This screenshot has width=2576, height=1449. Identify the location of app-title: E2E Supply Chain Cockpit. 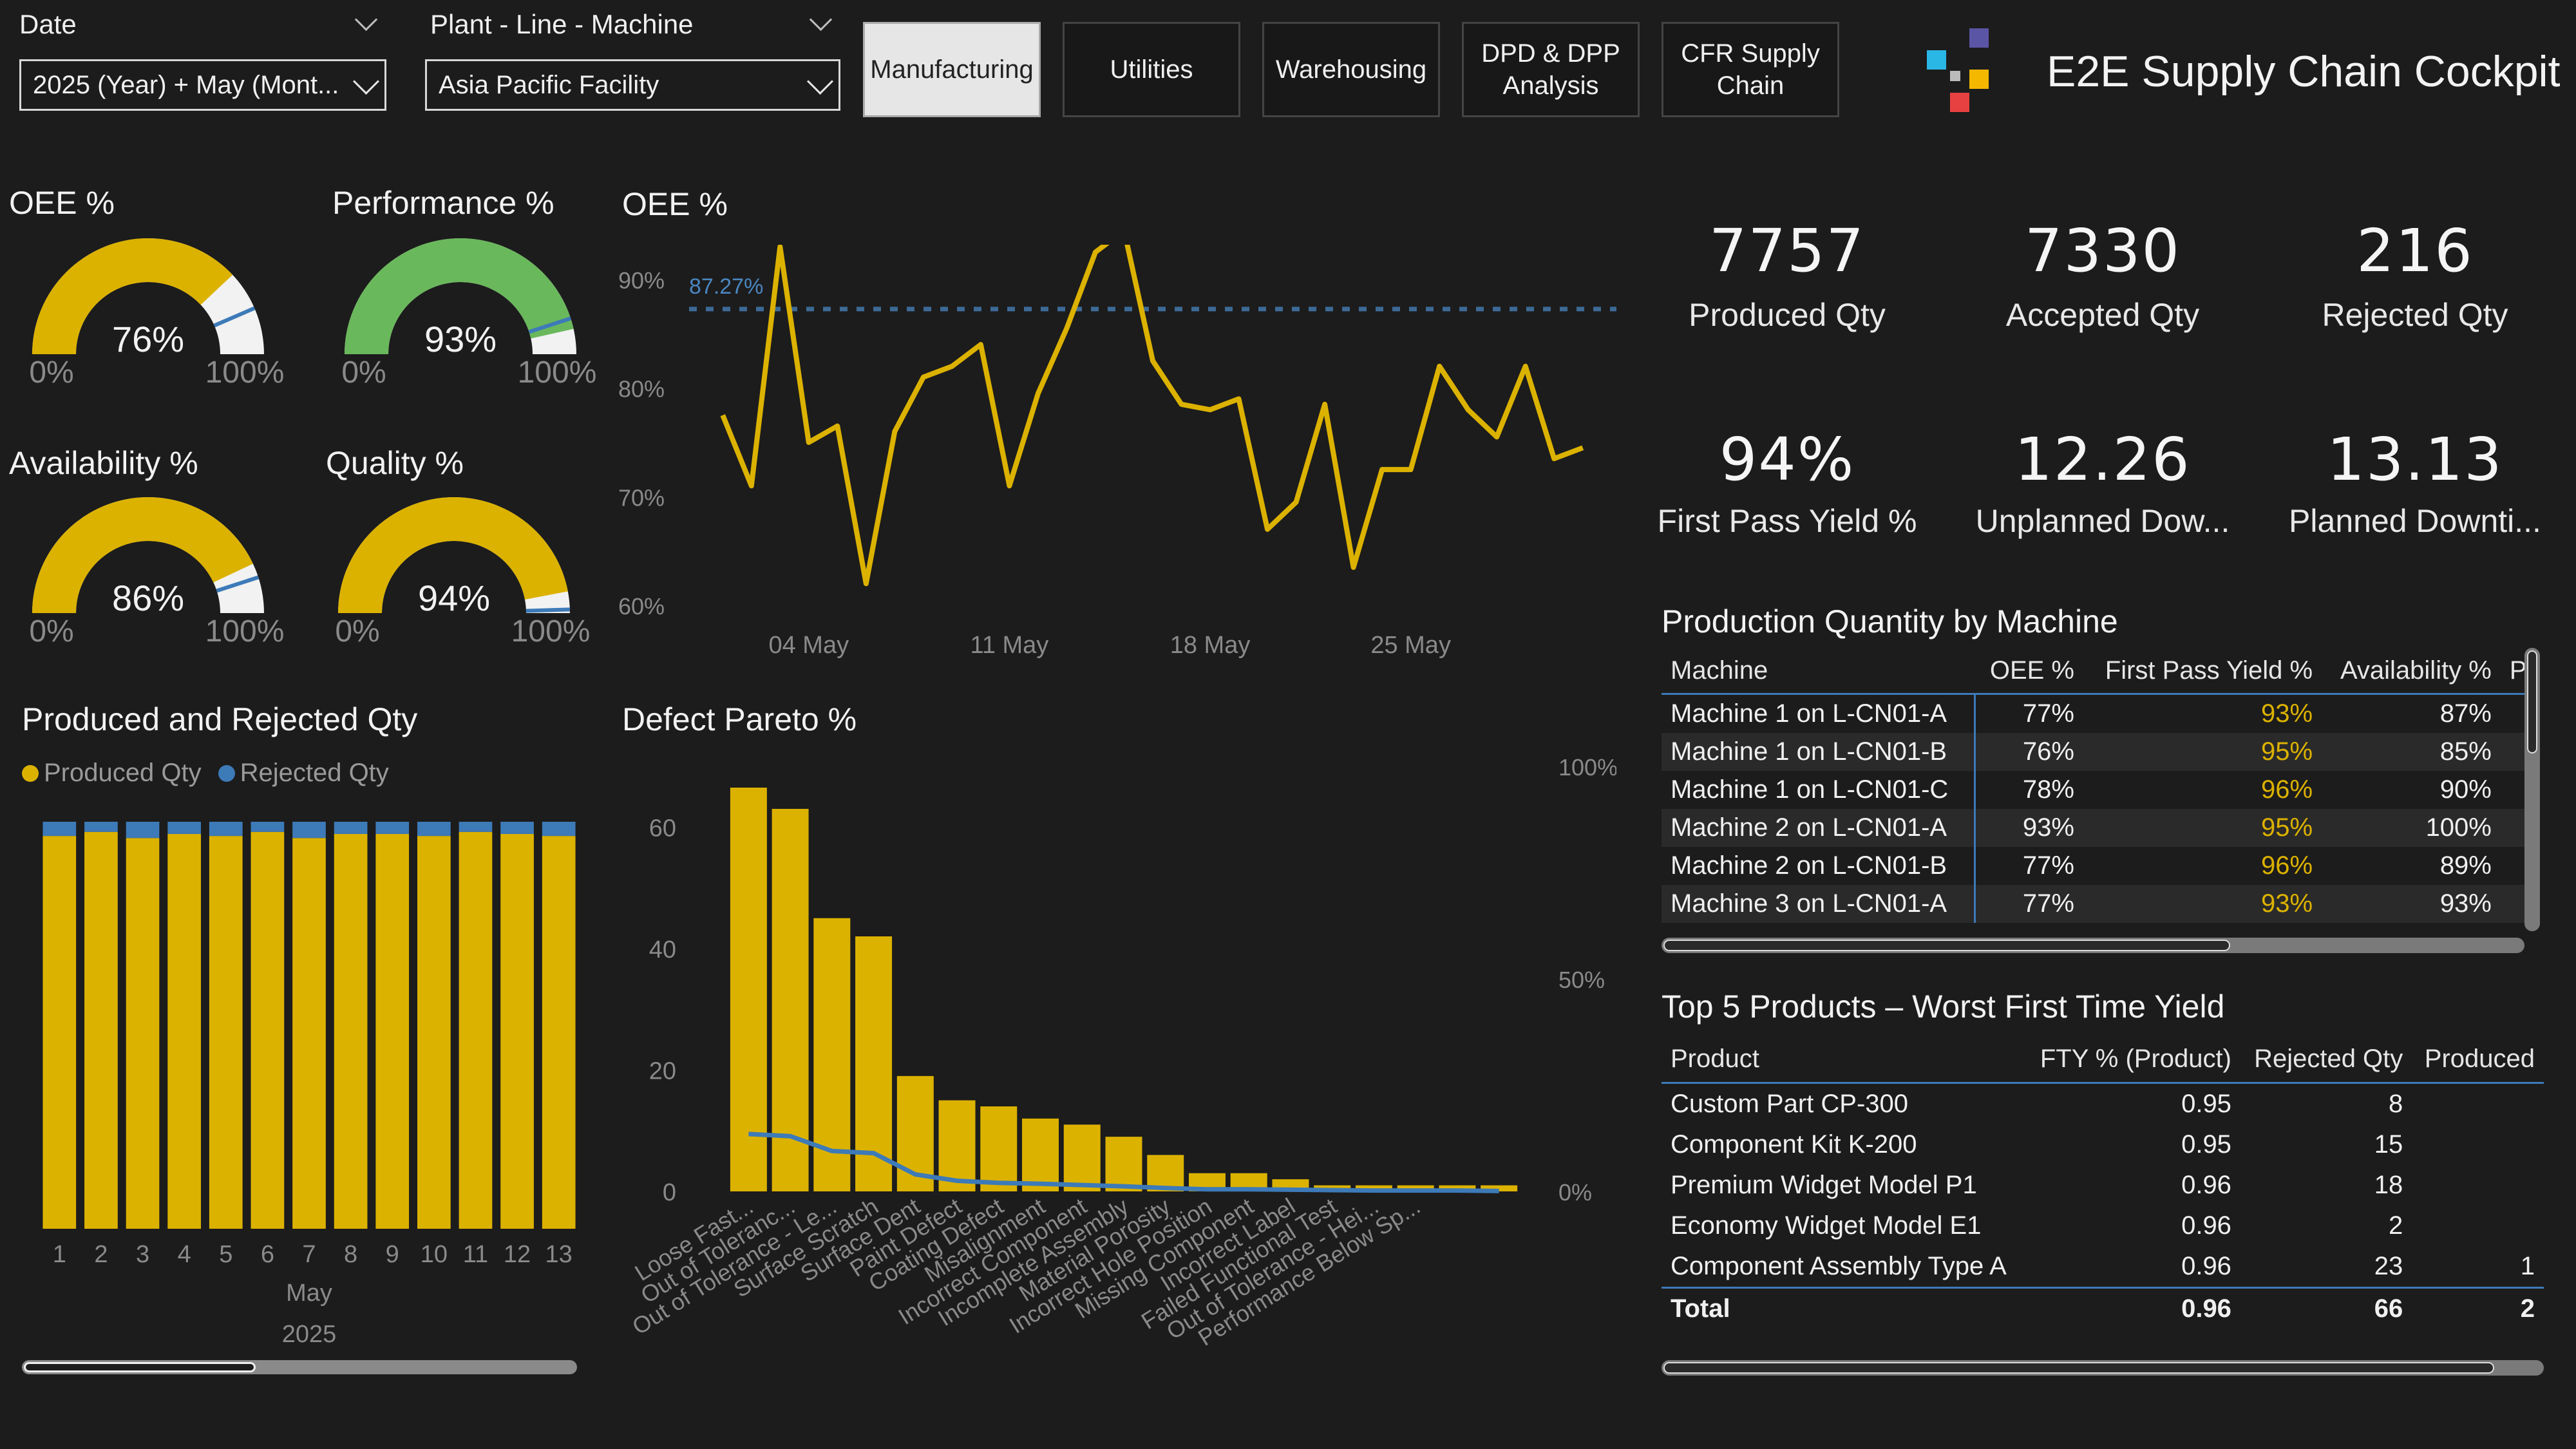
(2304, 71).